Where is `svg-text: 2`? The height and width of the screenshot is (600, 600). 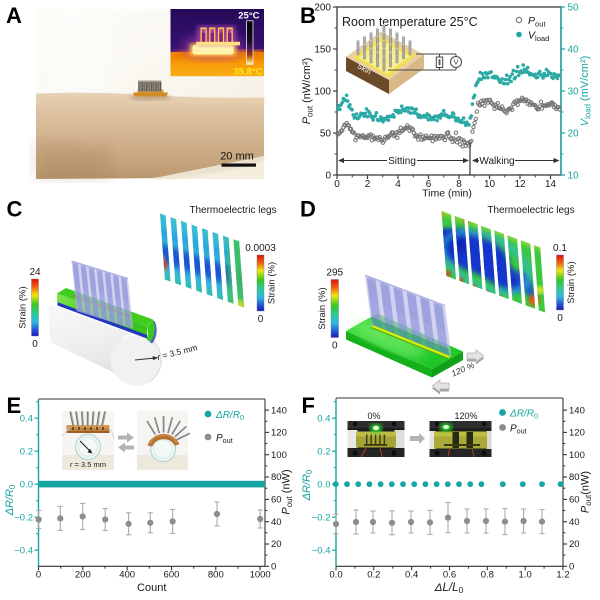
svg-text: 2 is located at coordinates (368, 184).